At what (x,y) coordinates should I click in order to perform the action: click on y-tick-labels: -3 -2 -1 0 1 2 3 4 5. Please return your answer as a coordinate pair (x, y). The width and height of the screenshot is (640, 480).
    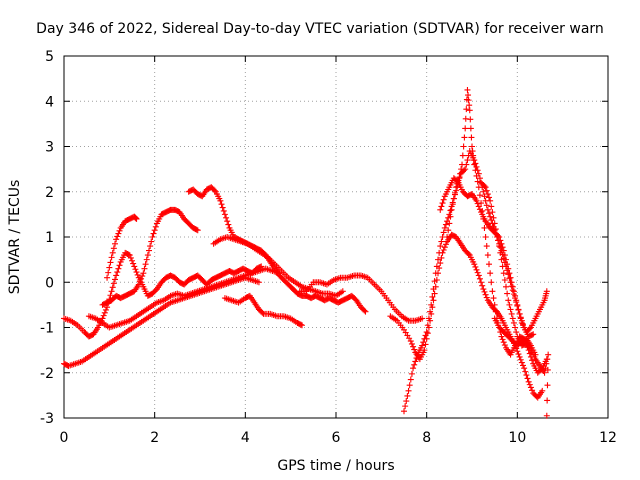
    Looking at the image, I should click on (47, 238).